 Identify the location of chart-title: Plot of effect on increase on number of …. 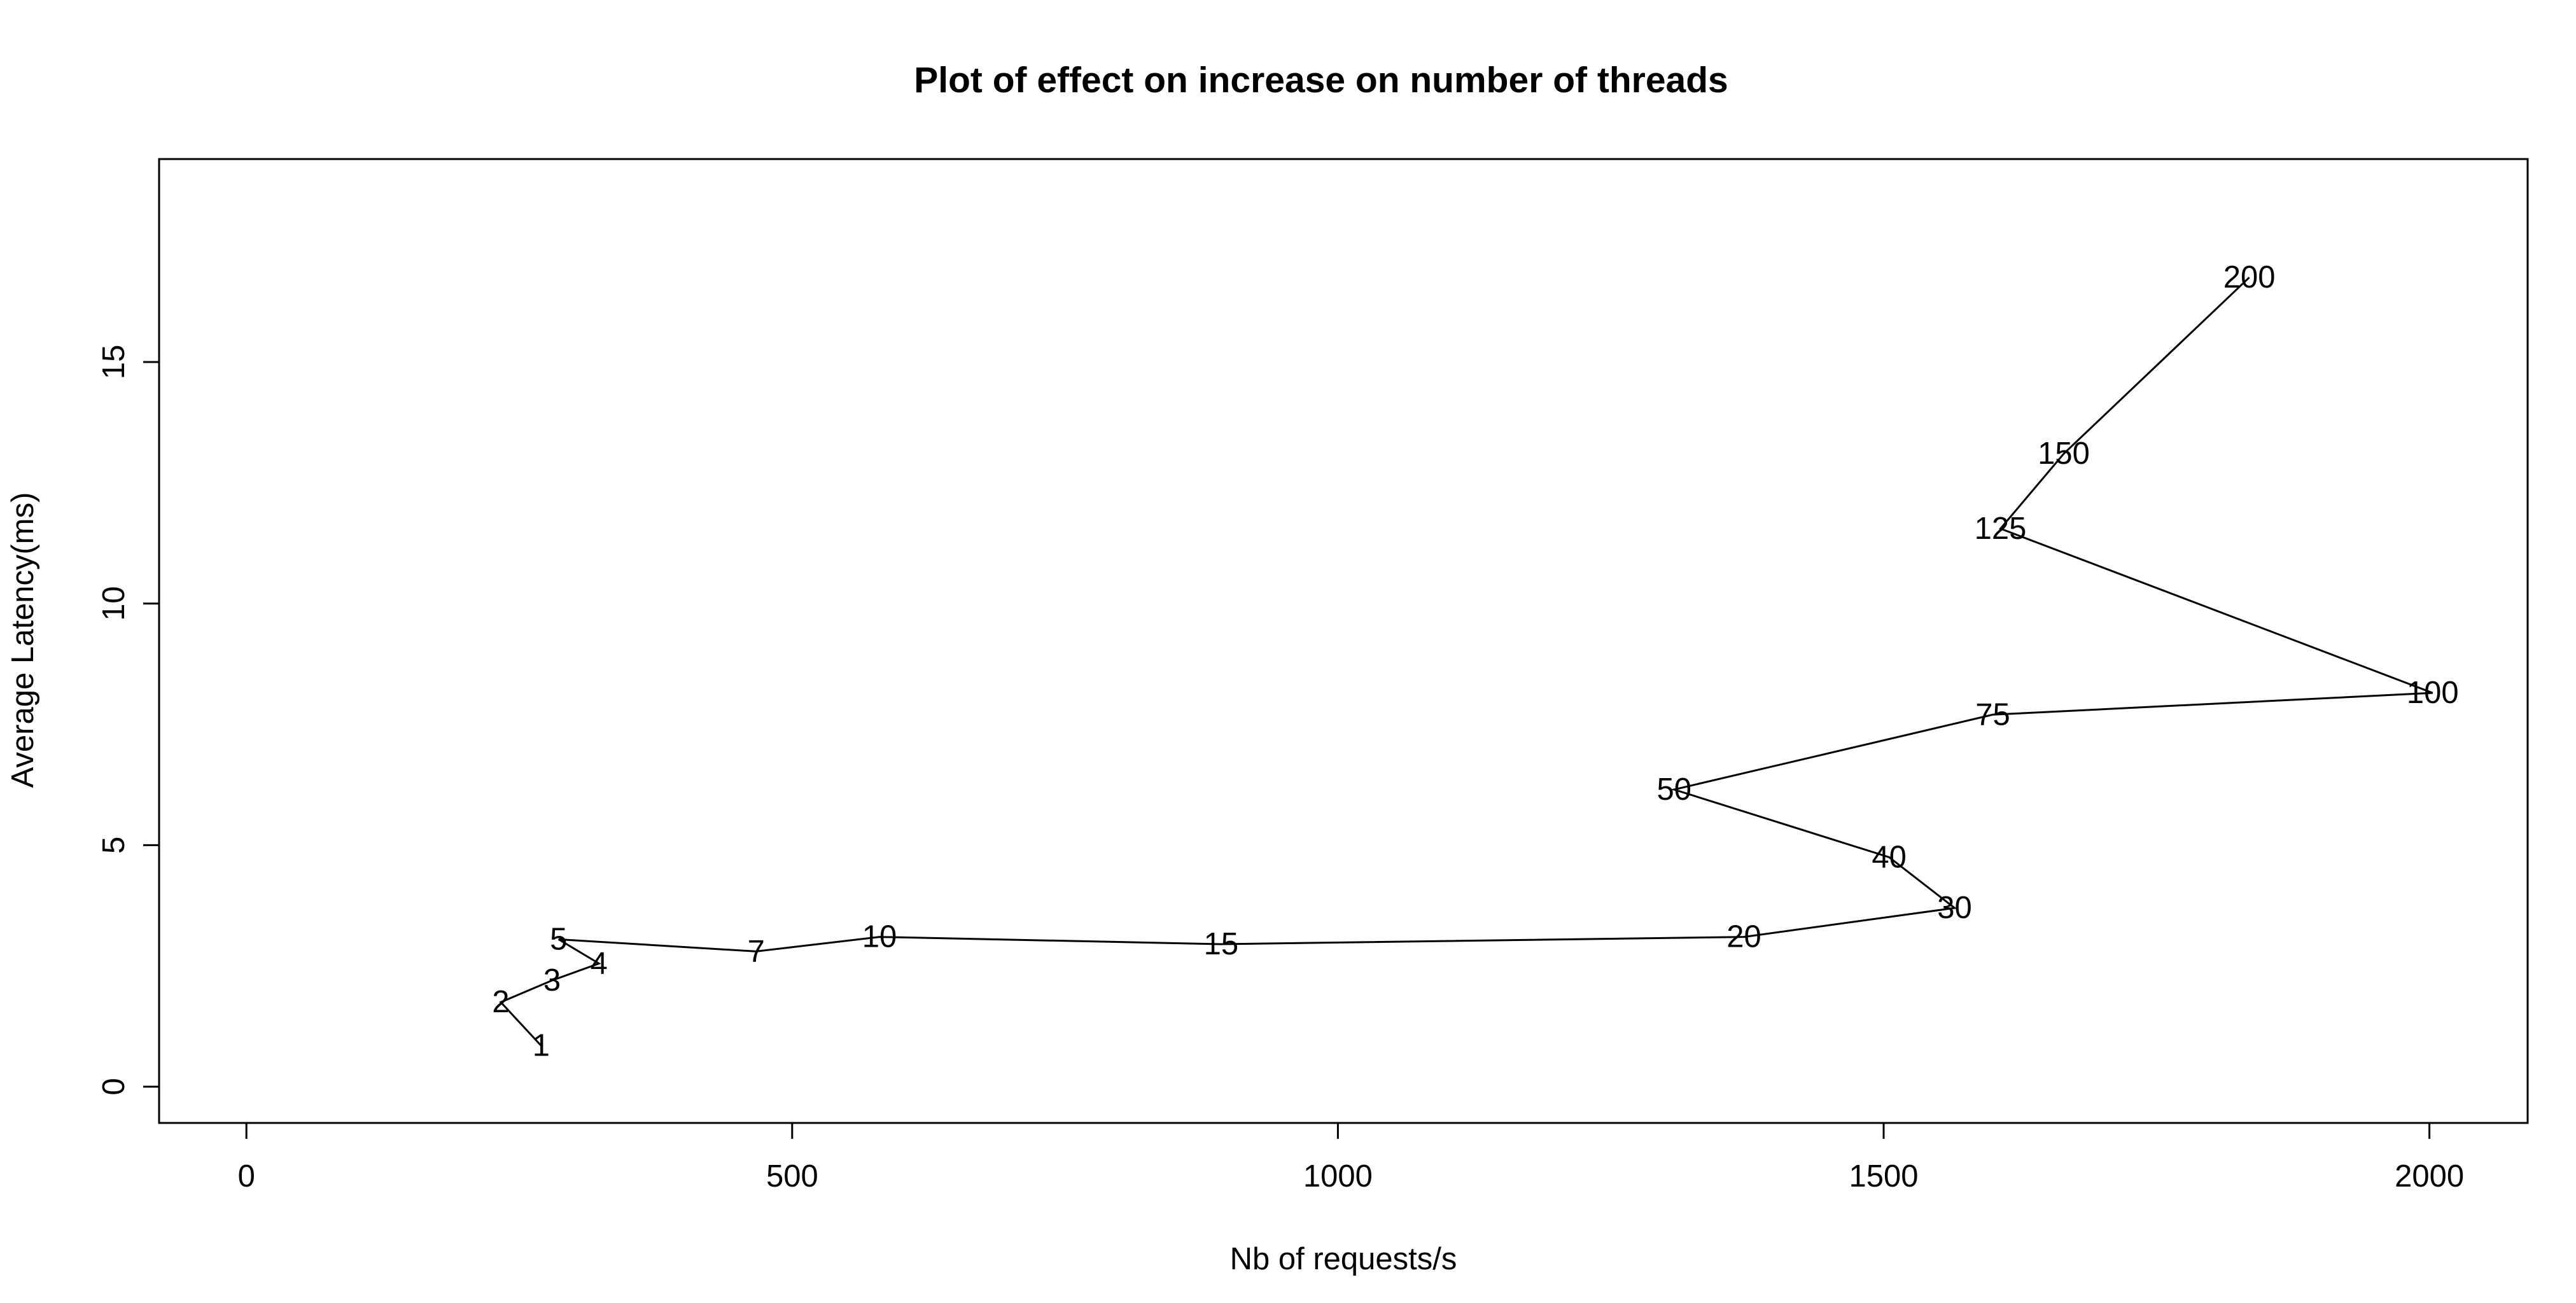
(1321, 80).